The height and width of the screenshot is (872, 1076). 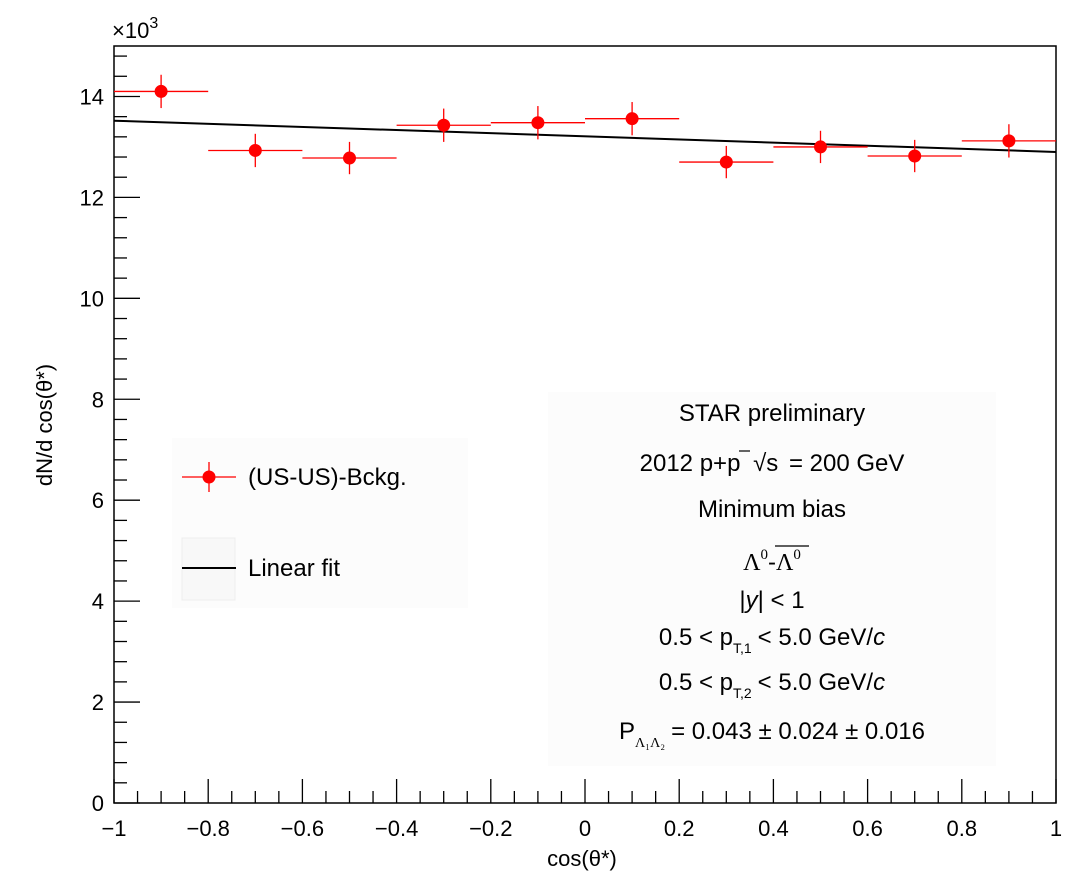 What do you see at coordinates (771, 600) in the screenshot?
I see `rapidity-cut: |y| < 1` at bounding box center [771, 600].